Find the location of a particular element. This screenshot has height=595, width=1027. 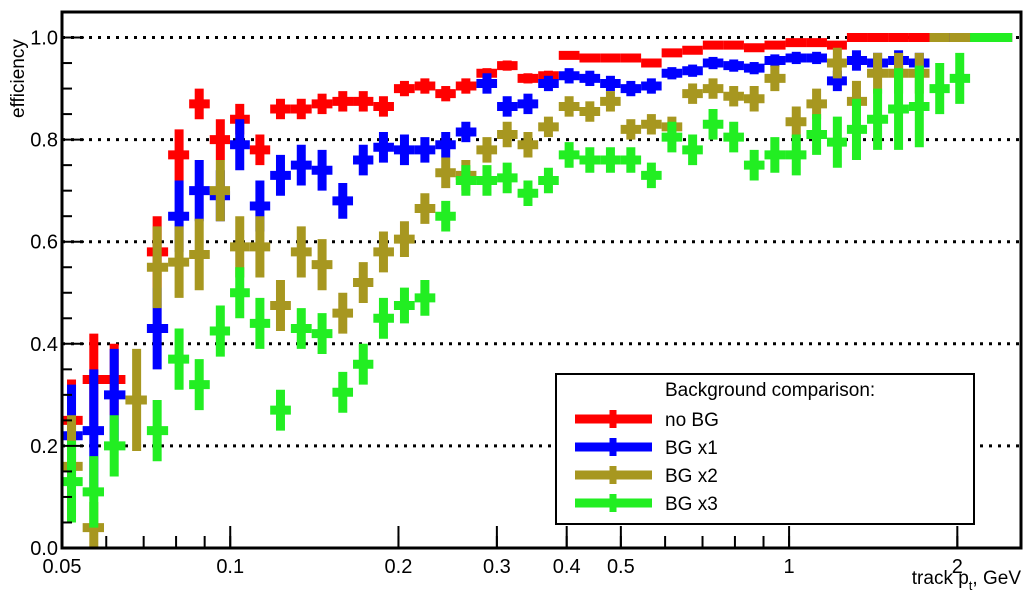

y-axis-title: efficiency is located at coordinates (18, 78).